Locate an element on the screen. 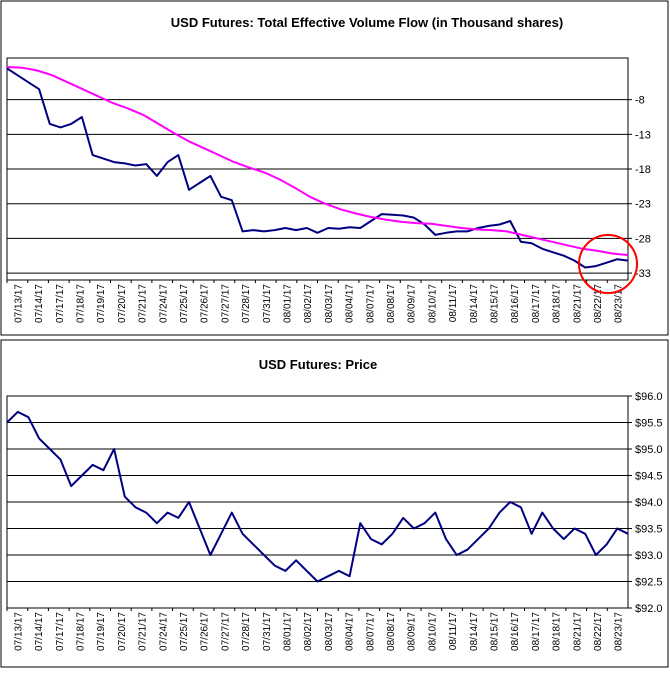  chart-title: USD Futures: Price is located at coordinates (318, 364).